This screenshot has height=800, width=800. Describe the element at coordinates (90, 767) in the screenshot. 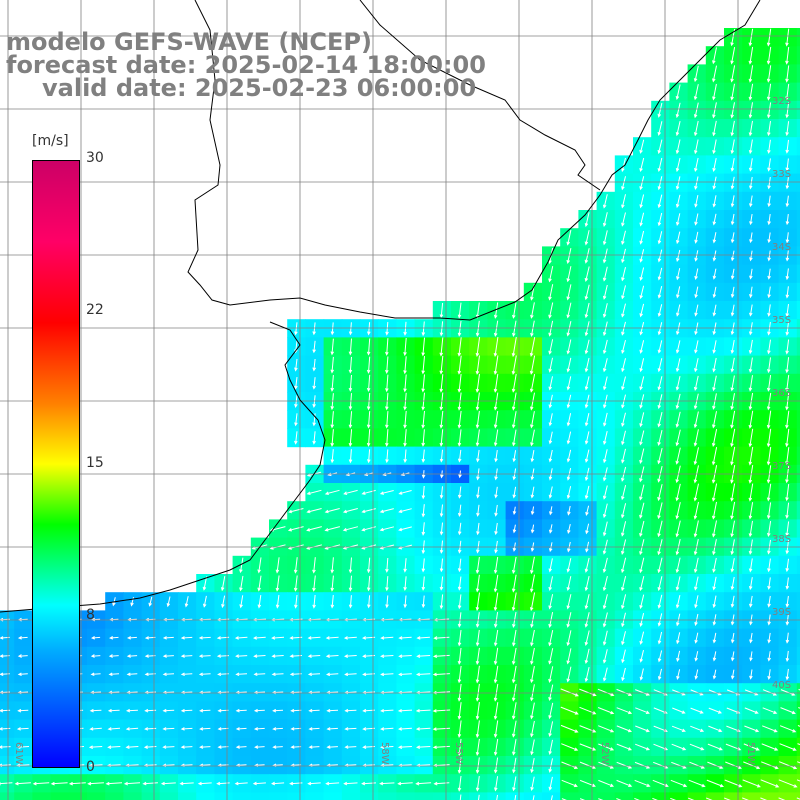

I see `colorbar-tick: 0` at that location.